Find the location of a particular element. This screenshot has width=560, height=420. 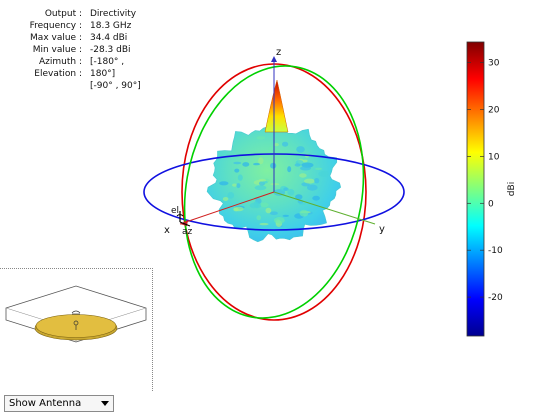

y-axis-label: y is located at coordinates (382, 229).